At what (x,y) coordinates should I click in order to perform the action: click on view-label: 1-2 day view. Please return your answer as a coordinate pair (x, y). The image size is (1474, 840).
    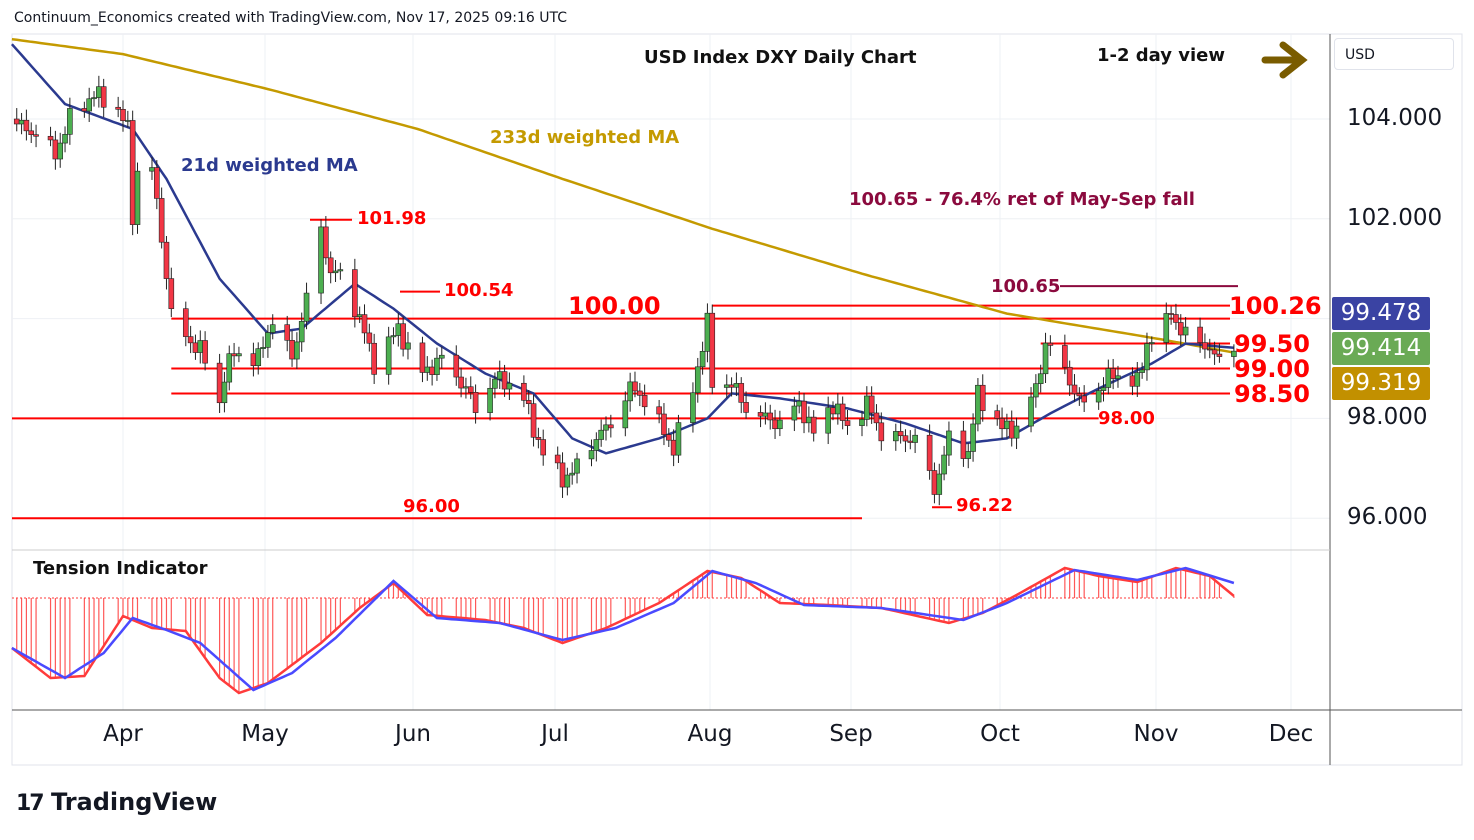
    Looking at the image, I should click on (1161, 55).